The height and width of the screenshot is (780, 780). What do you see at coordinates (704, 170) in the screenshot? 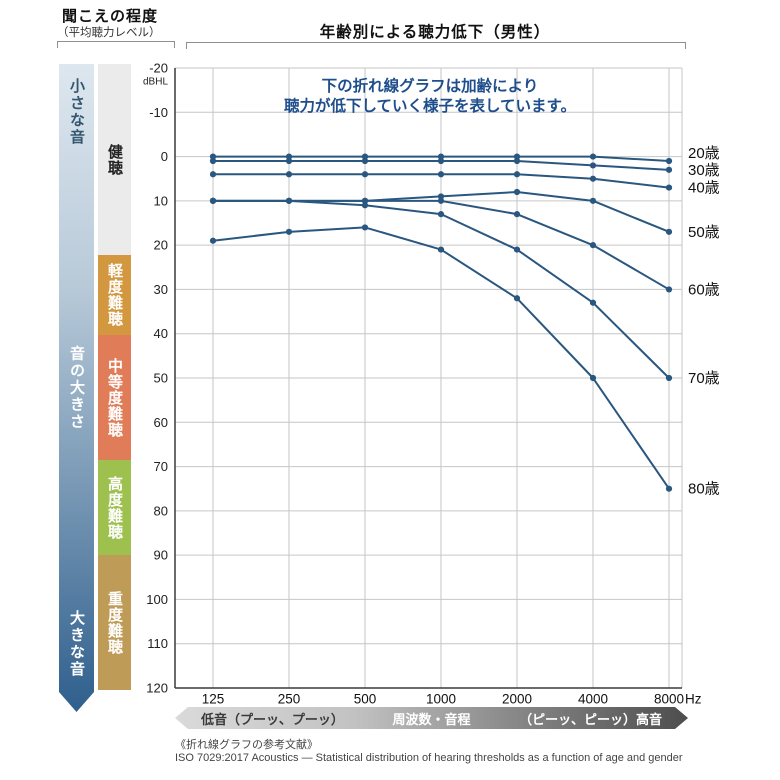
I see `age-series-label: 30歳` at bounding box center [704, 170].